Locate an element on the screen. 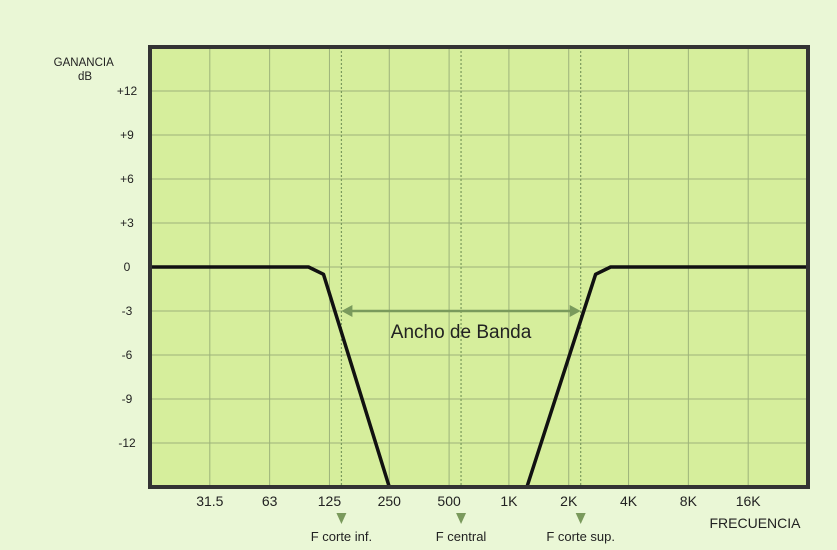  bandwidth-indicator: Ancho de Banda is located at coordinates (461, 324).